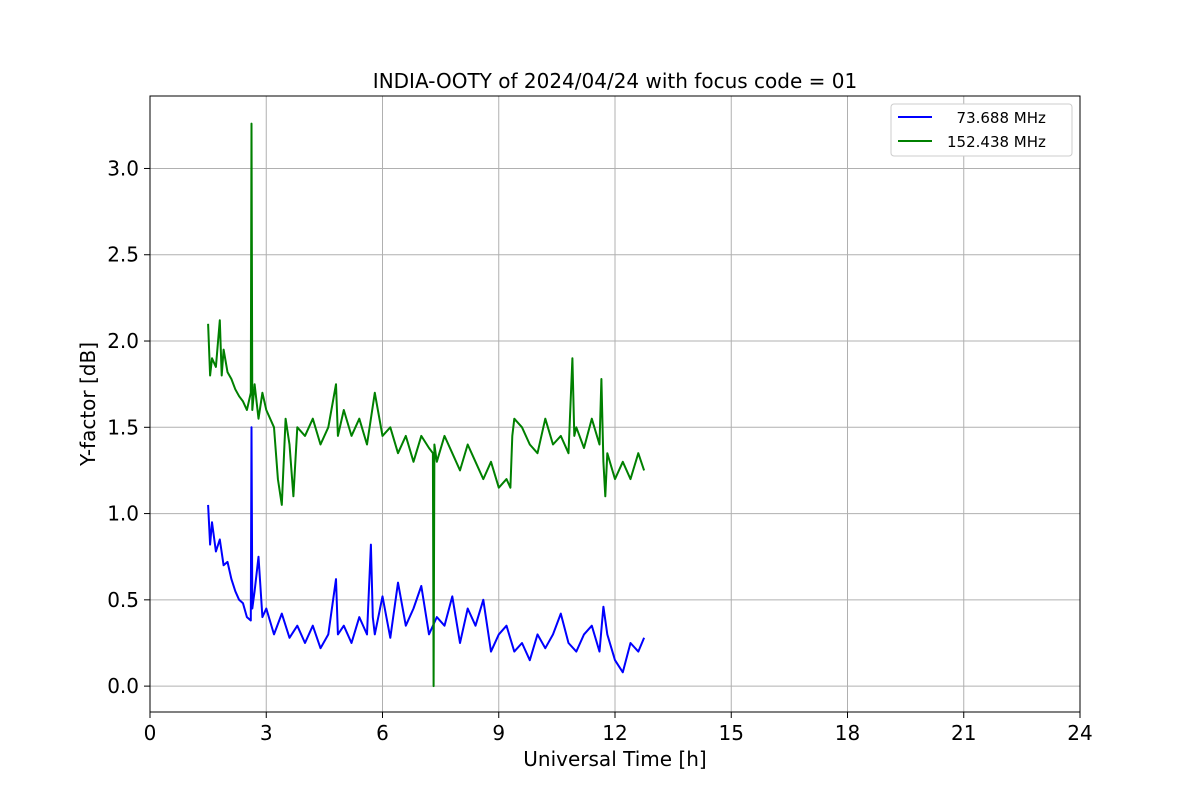 This screenshot has height=800, width=1200. Describe the element at coordinates (996, 142) in the screenshot. I see `legend-label-152mhz: 152.438 MHz` at that location.